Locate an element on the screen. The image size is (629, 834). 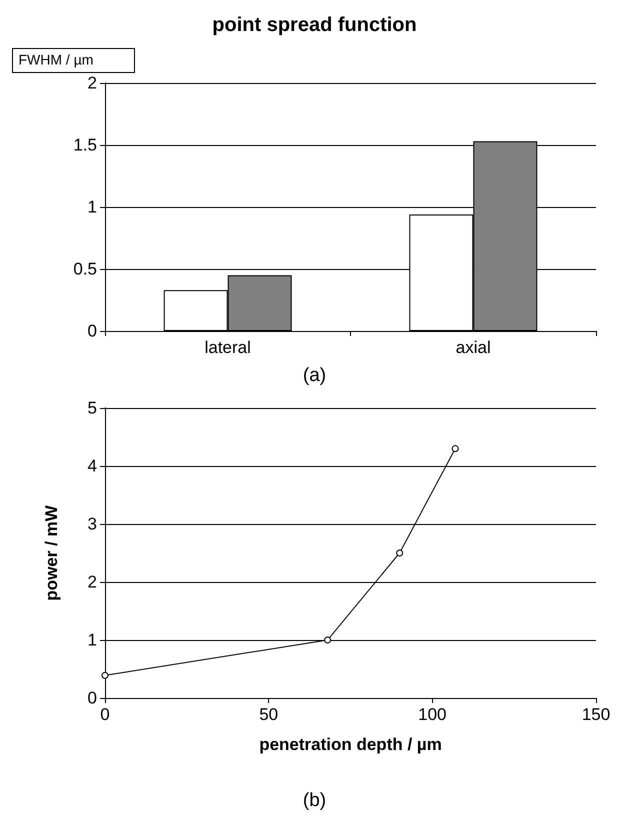
y-tick-label: 0.5 is located at coordinates (85, 269).